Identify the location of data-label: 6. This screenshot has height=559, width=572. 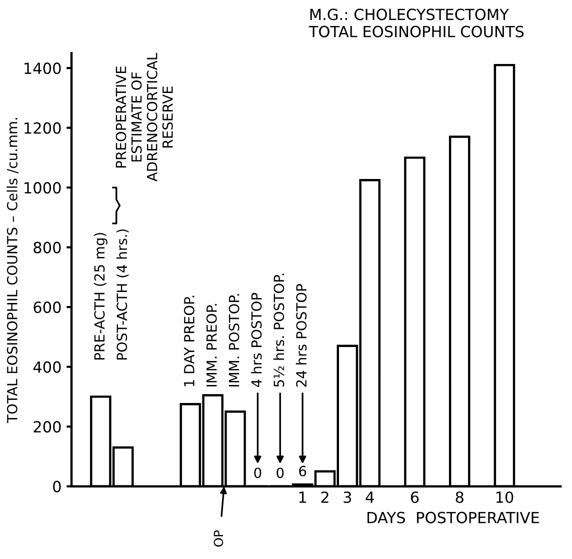
(302, 471).